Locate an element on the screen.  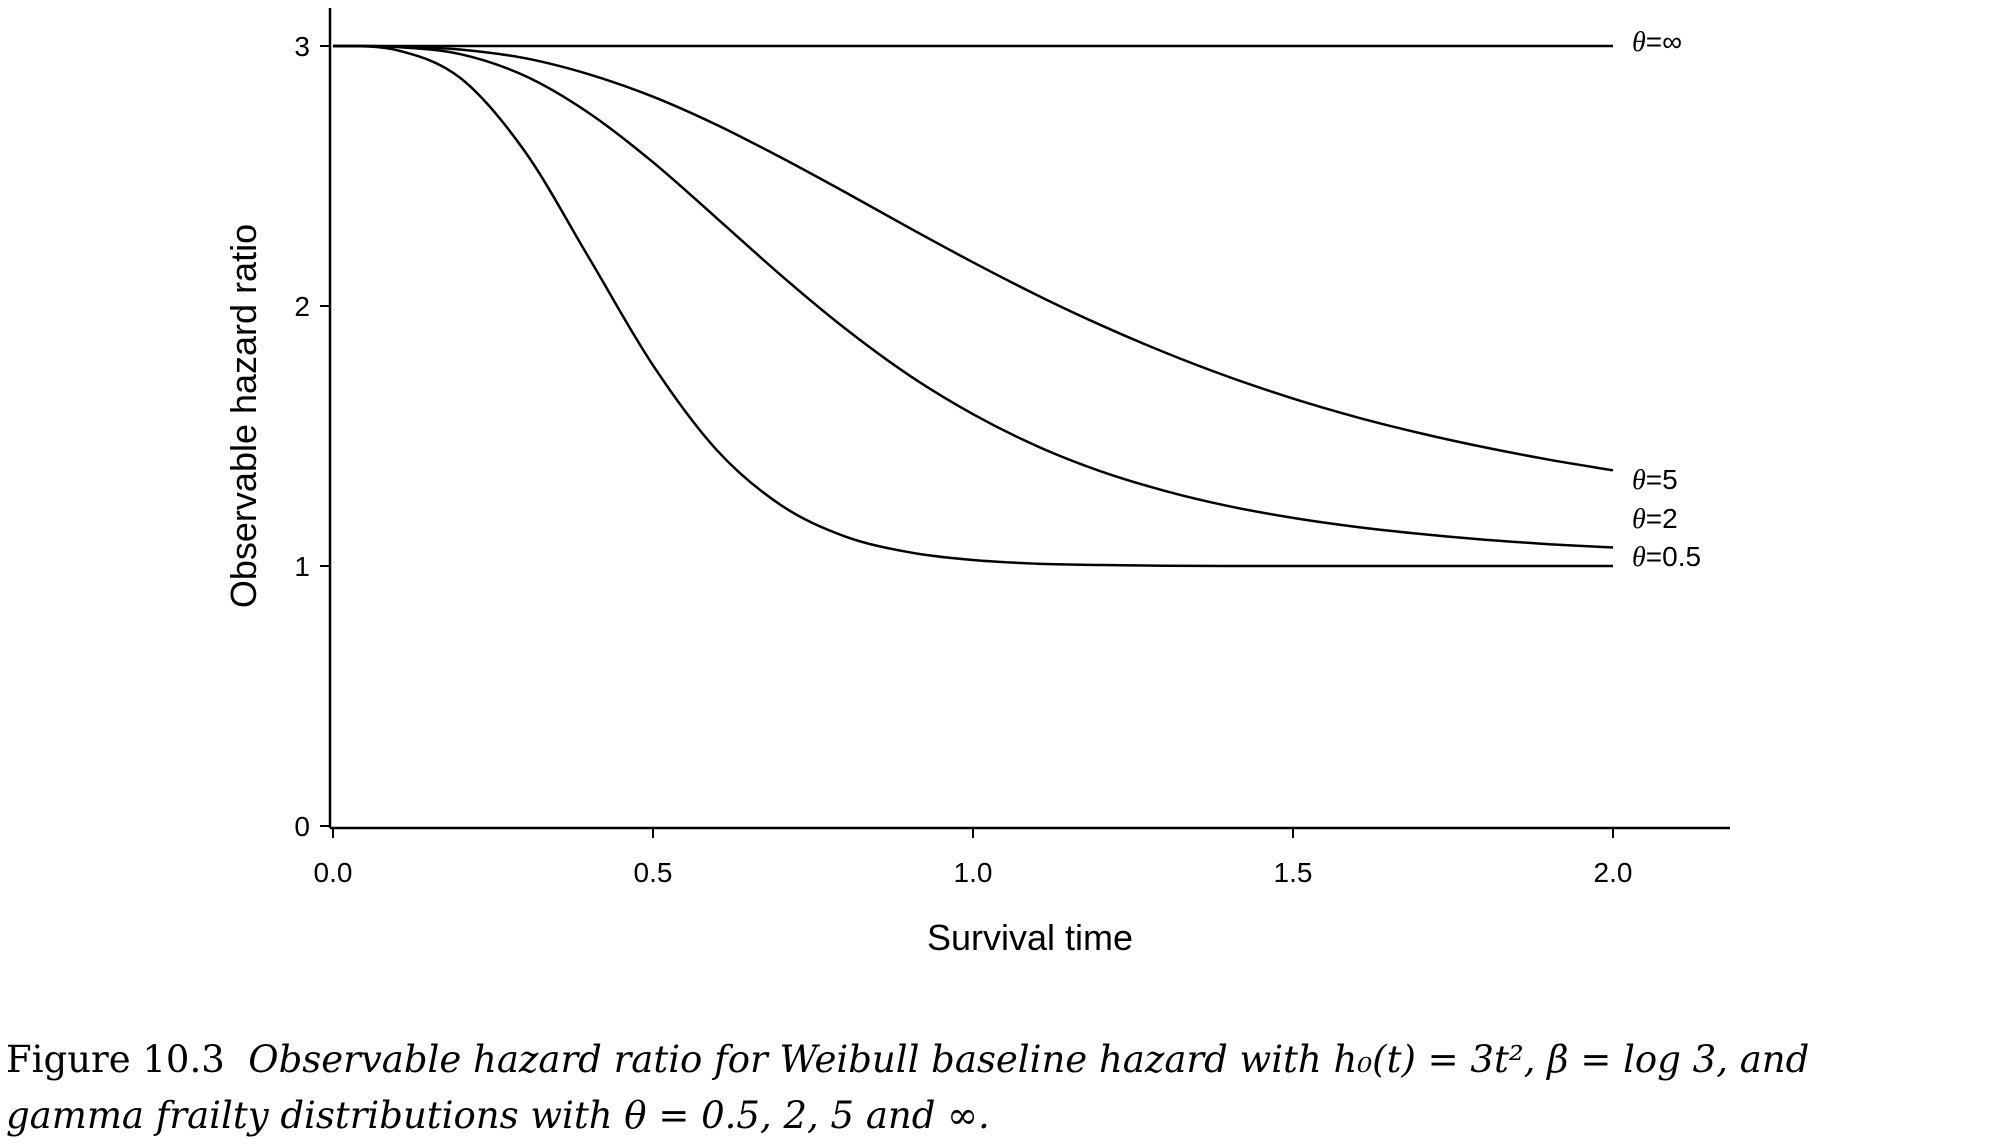
x-tick-label: 1.0 is located at coordinates (973, 872).